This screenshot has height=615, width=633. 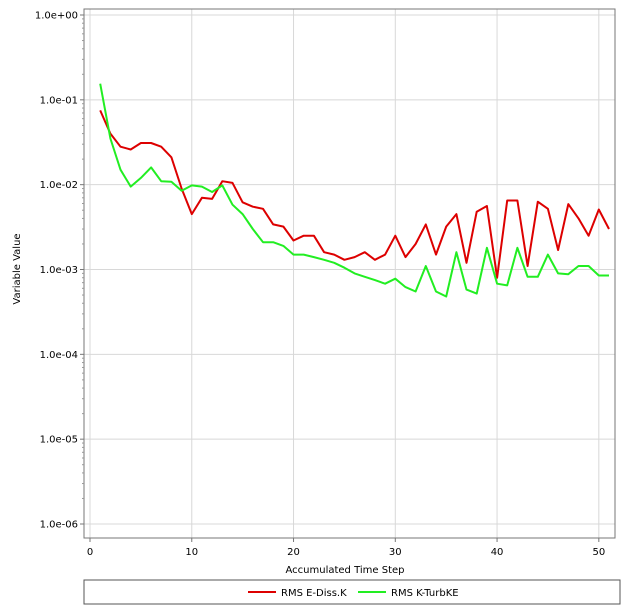 What do you see at coordinates (90, 552) in the screenshot?
I see `x-tick-label: 0` at bounding box center [90, 552].